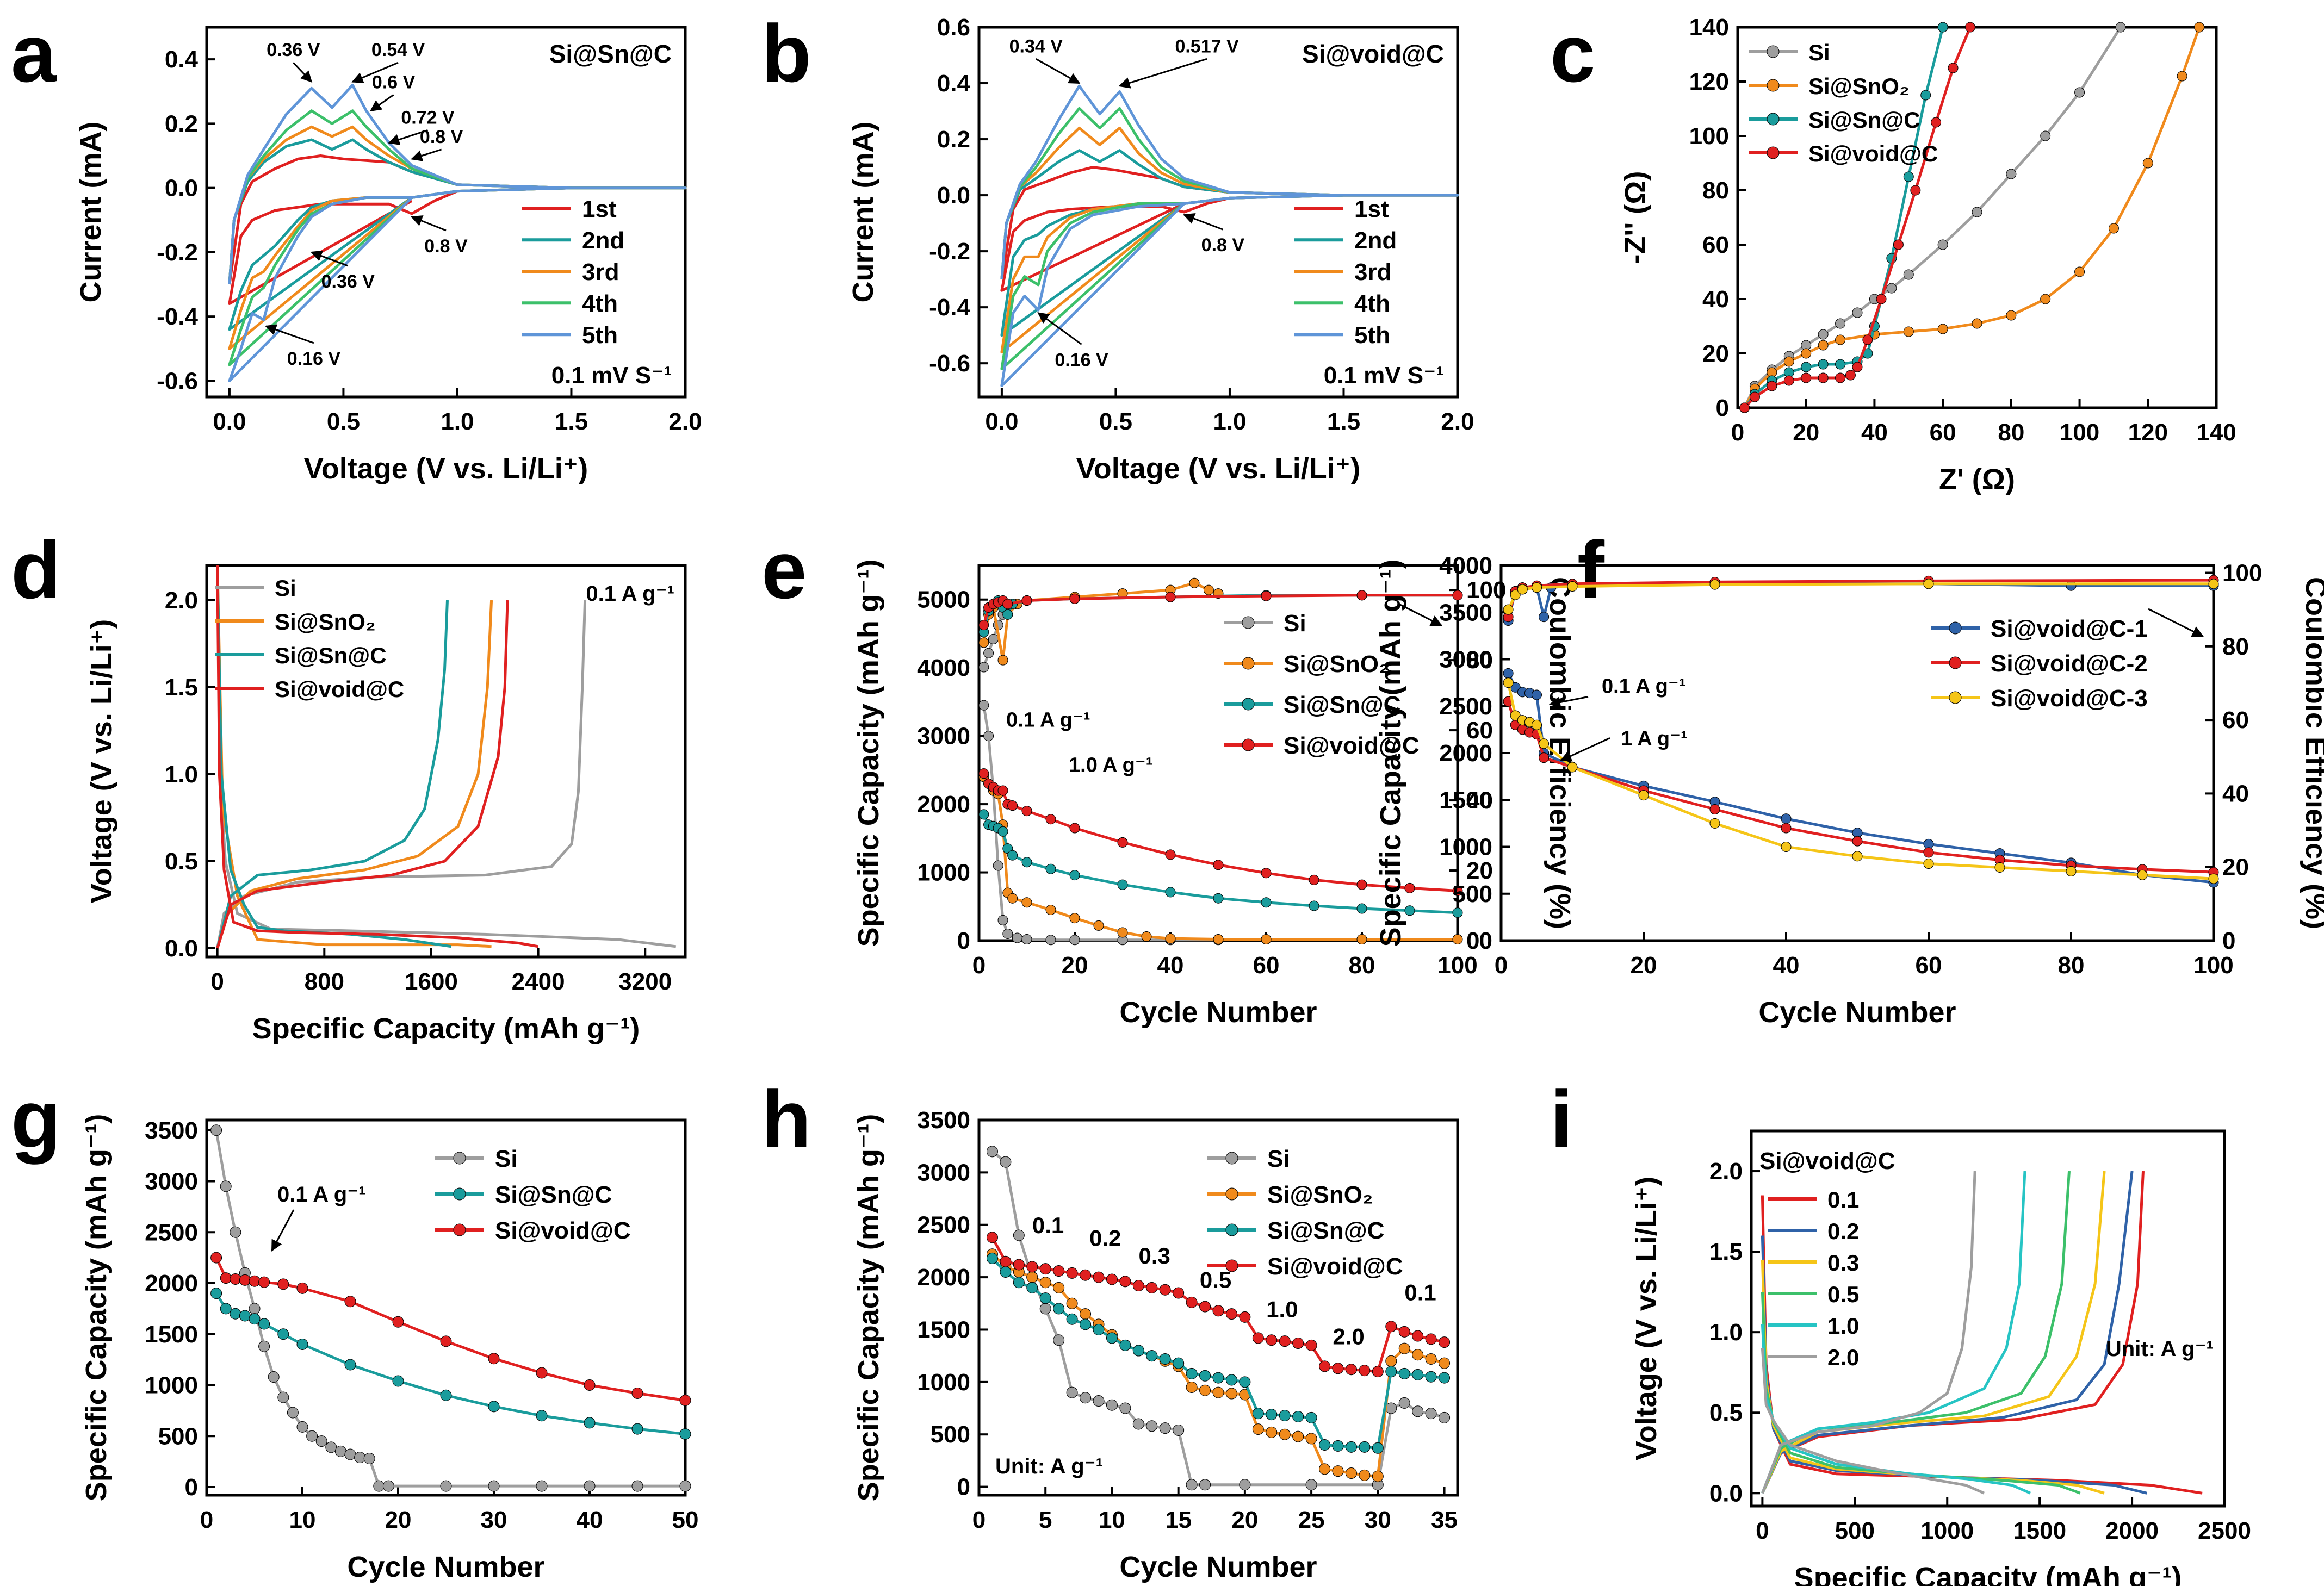 The image size is (2324, 1586). What do you see at coordinates (1348, 1336) in the screenshot?
I see `rate-label: 2.0` at bounding box center [1348, 1336].